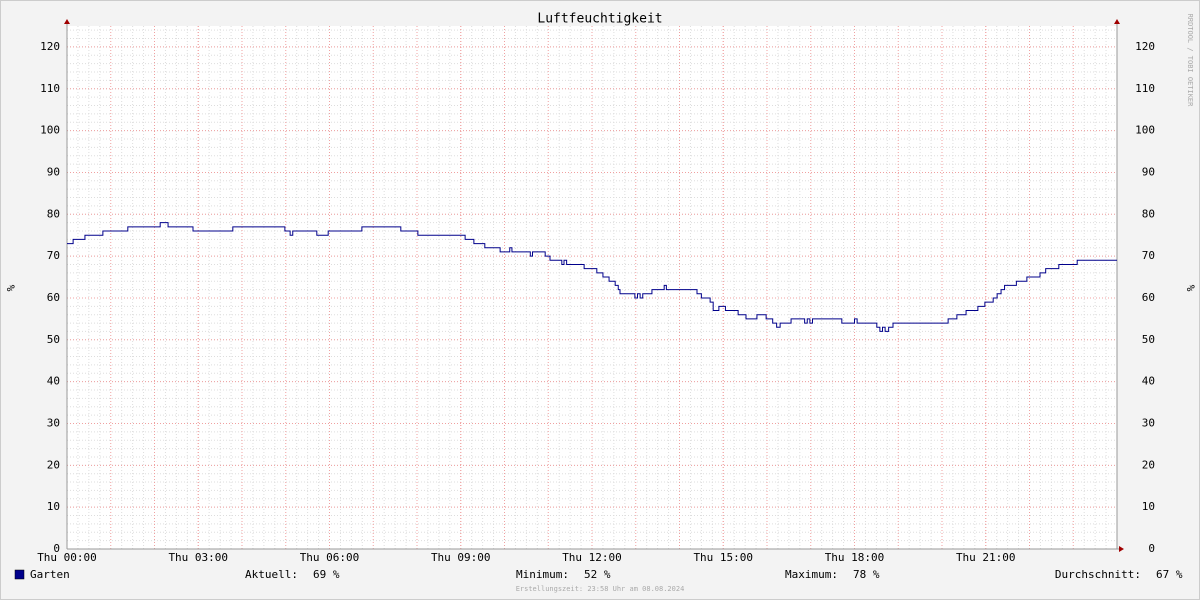  Describe the element at coordinates (1148, 464) in the screenshot. I see `y-tick-label-right: 20` at that location.